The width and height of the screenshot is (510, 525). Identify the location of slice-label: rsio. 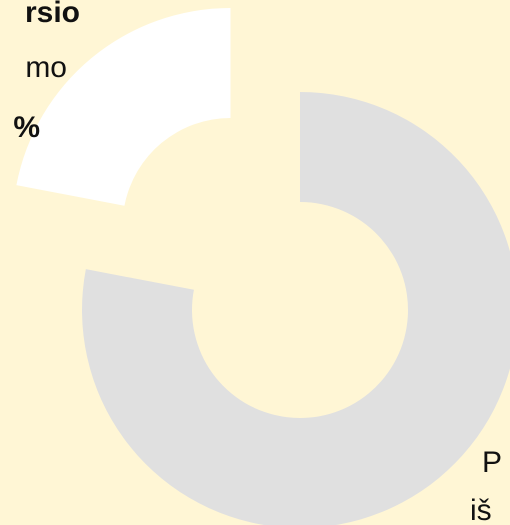
(52, 14).